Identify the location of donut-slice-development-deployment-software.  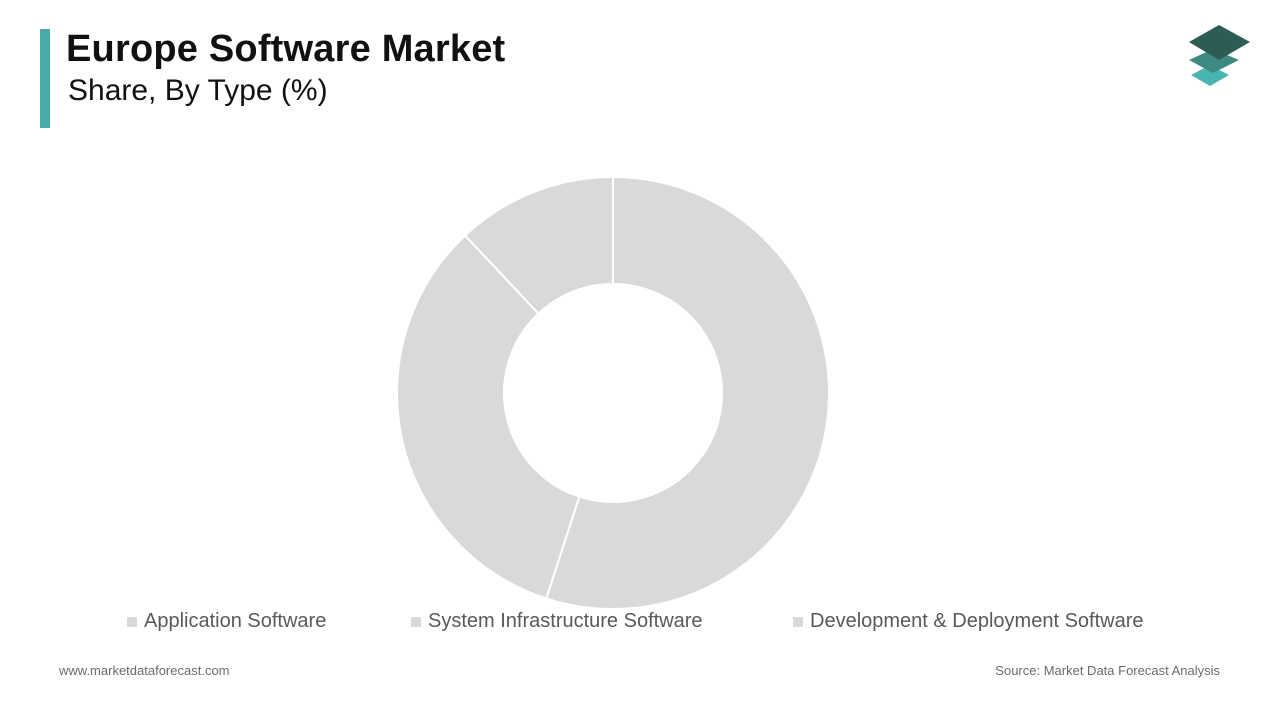
(538, 245).